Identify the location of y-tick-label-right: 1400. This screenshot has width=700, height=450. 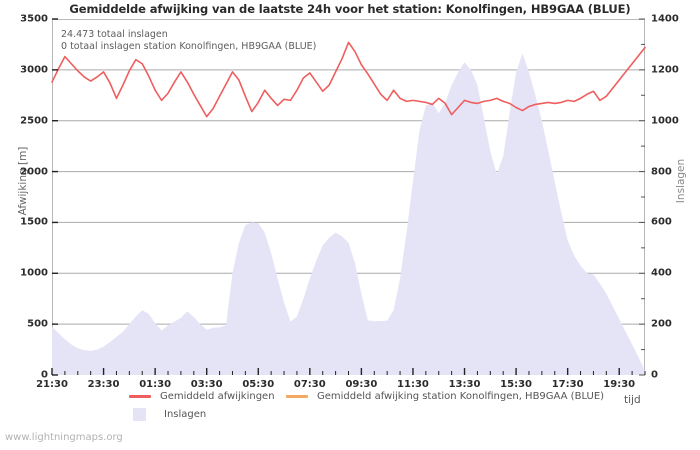
(665, 19).